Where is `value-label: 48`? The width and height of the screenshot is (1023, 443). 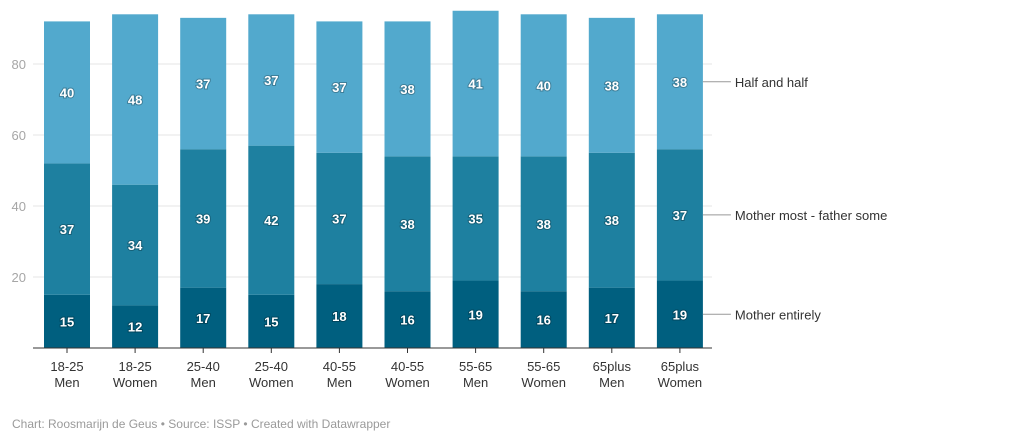
value-label: 48 is located at coordinates (135, 100).